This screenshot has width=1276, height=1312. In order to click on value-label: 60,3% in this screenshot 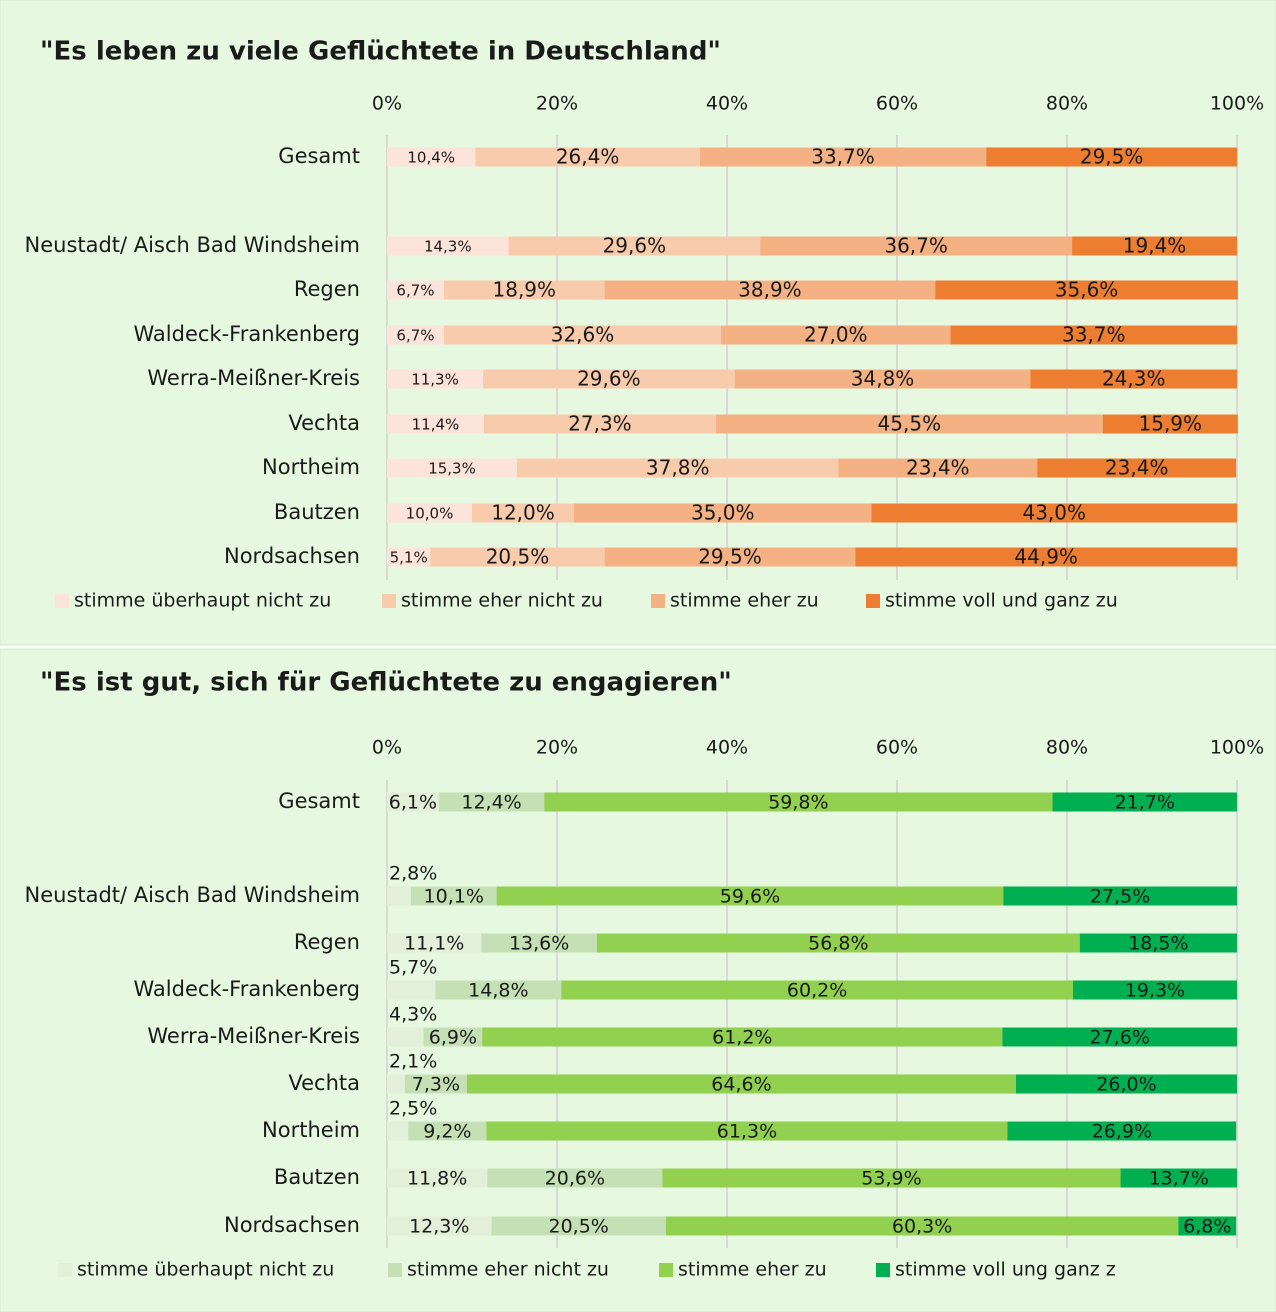, I will do `click(922, 1227)`.